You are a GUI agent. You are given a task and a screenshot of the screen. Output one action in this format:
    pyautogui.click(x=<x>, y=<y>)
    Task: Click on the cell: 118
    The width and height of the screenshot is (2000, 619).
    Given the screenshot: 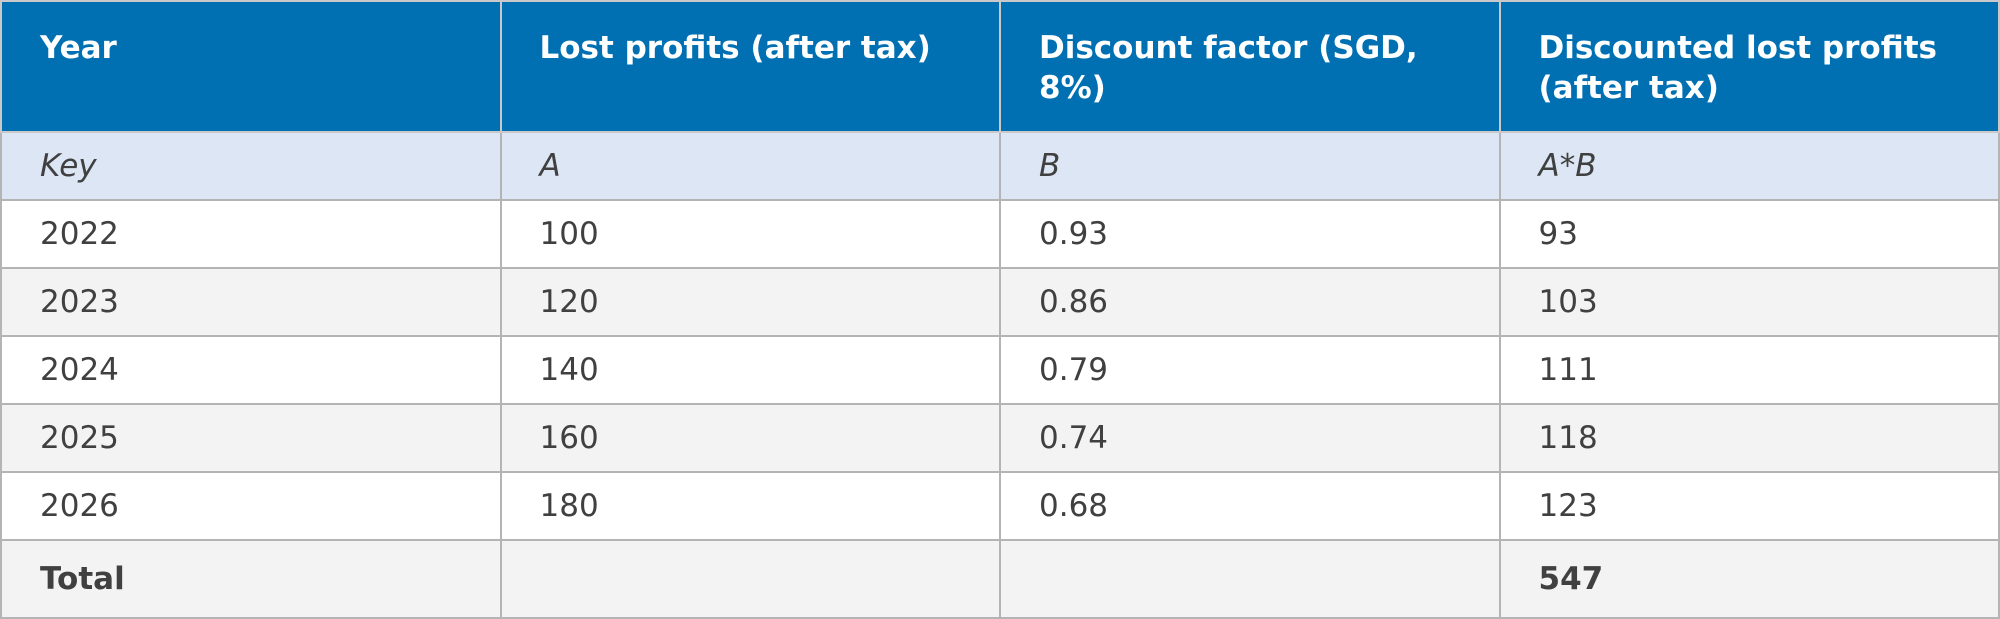 What is the action you would take?
    pyautogui.click(x=1749, y=438)
    